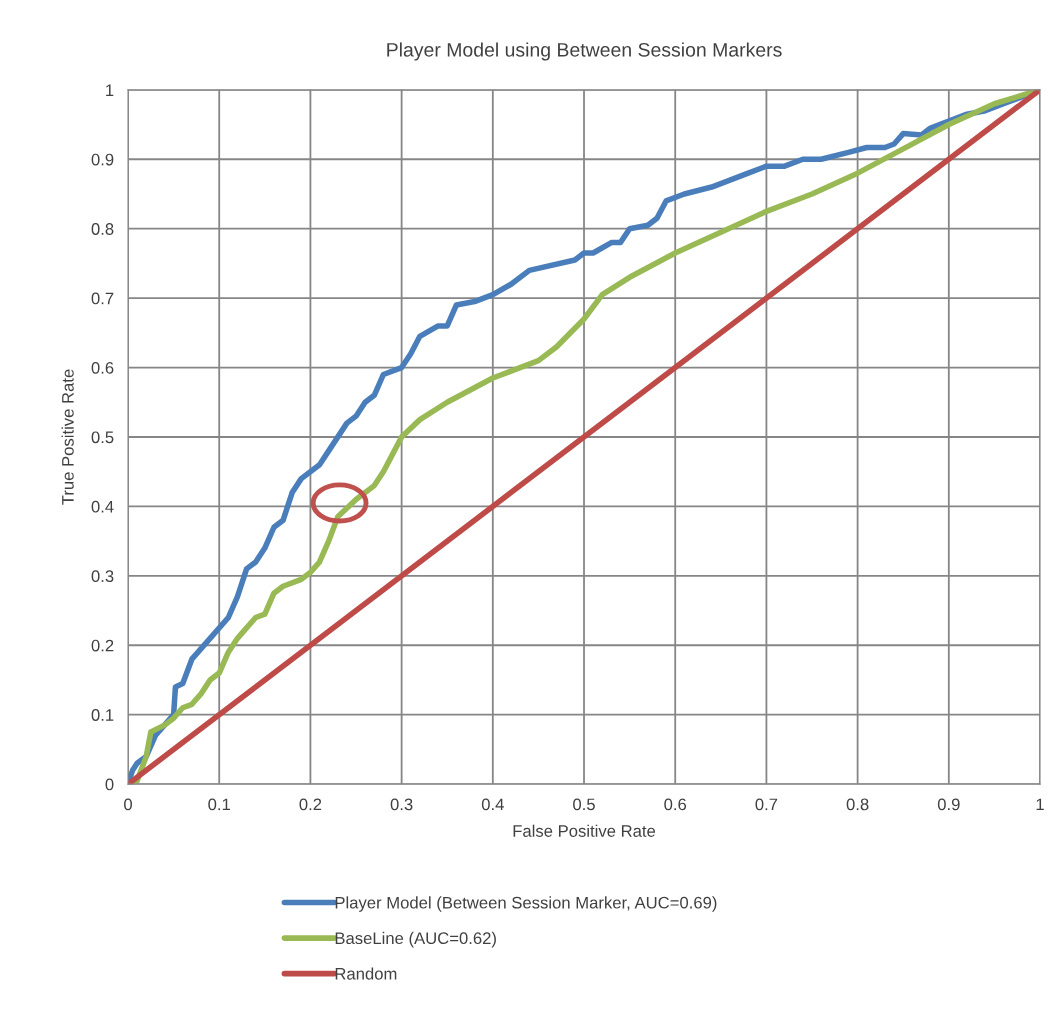 This screenshot has width=1058, height=1021. What do you see at coordinates (102, 437) in the screenshot?
I see `y-tick-label: 0.5` at bounding box center [102, 437].